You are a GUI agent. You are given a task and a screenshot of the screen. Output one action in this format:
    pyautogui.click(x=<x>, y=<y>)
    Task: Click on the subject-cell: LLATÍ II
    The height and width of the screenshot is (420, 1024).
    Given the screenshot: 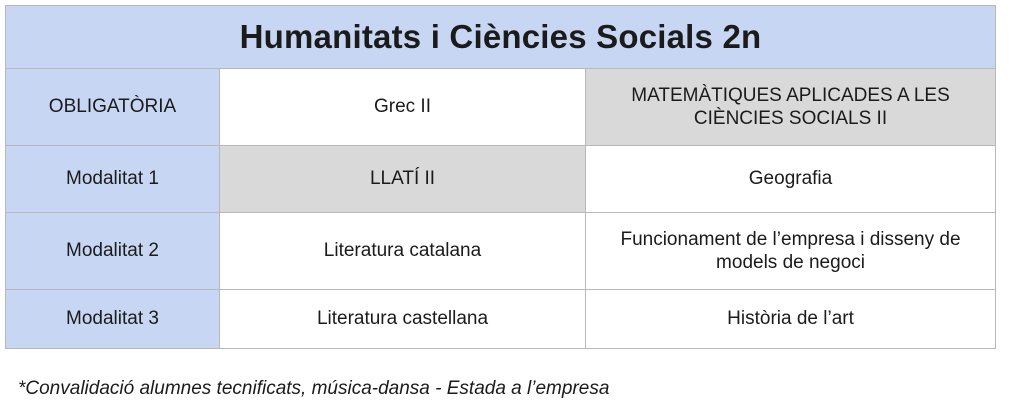 What is the action you would take?
    pyautogui.click(x=402, y=179)
    